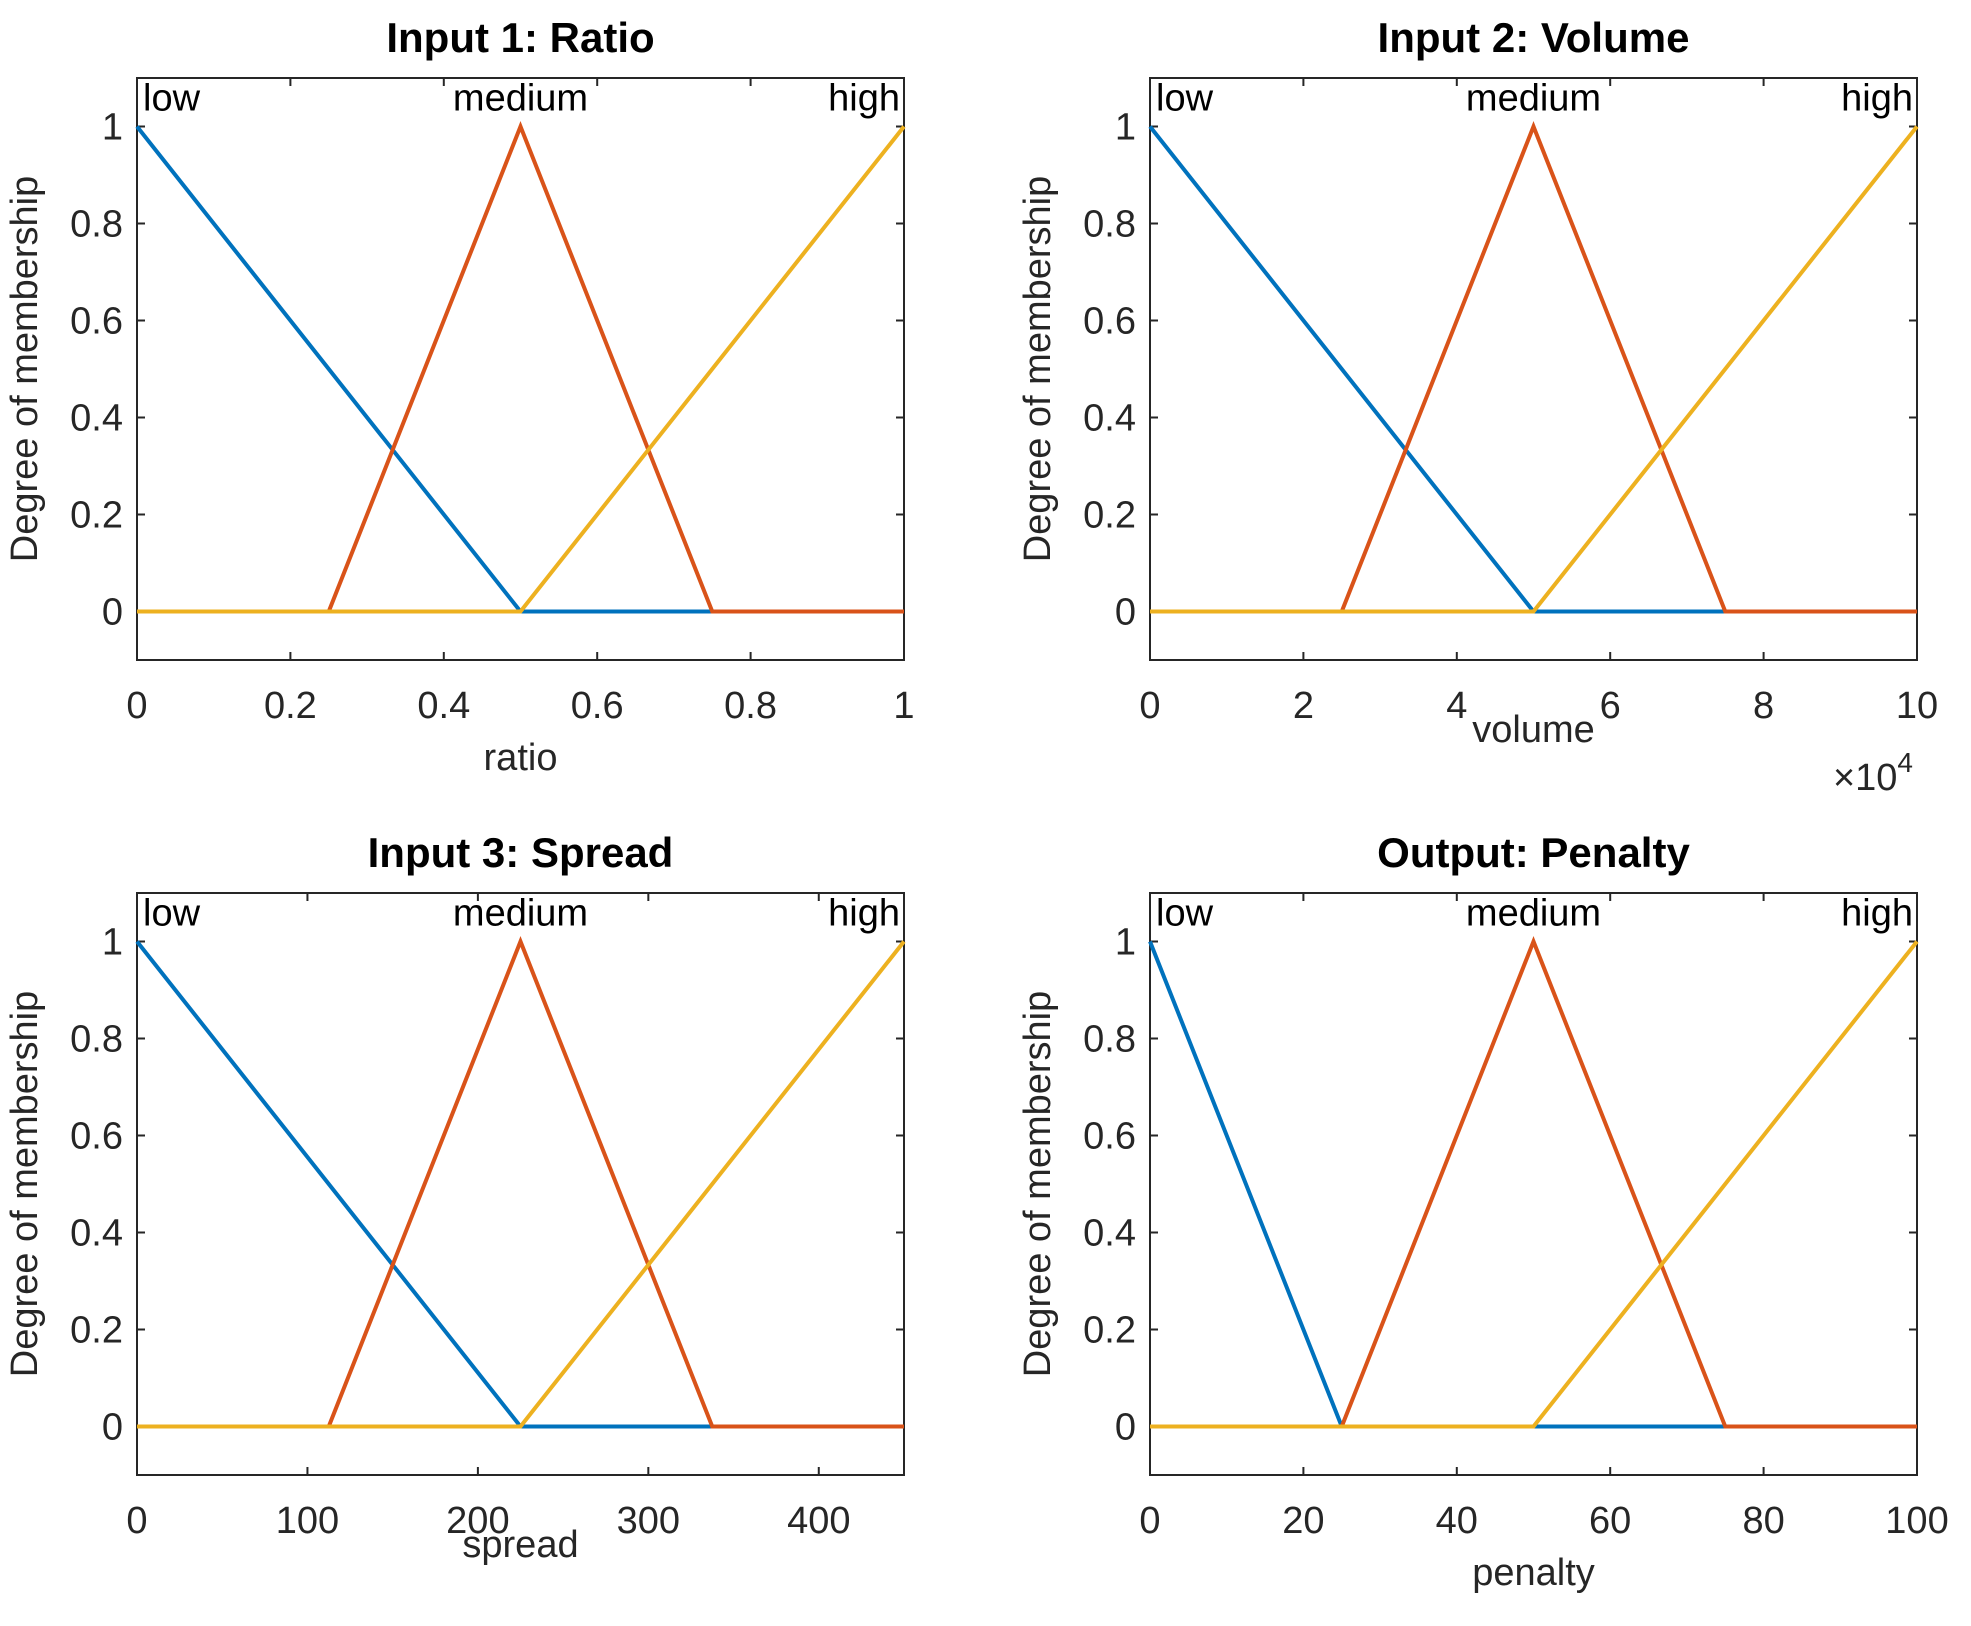 Image resolution: width=1971 pixels, height=1626 pixels. What do you see at coordinates (1763, 1521) in the screenshot?
I see `x-tick-label: 80` at bounding box center [1763, 1521].